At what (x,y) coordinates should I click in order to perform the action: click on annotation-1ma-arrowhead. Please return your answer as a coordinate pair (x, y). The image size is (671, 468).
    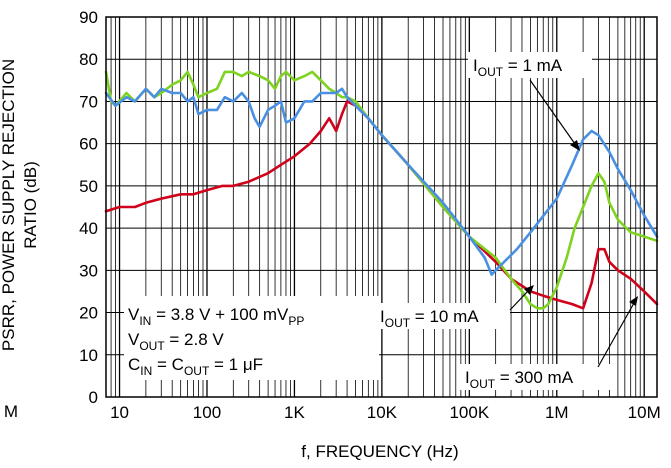
    Looking at the image, I should click on (575, 145).